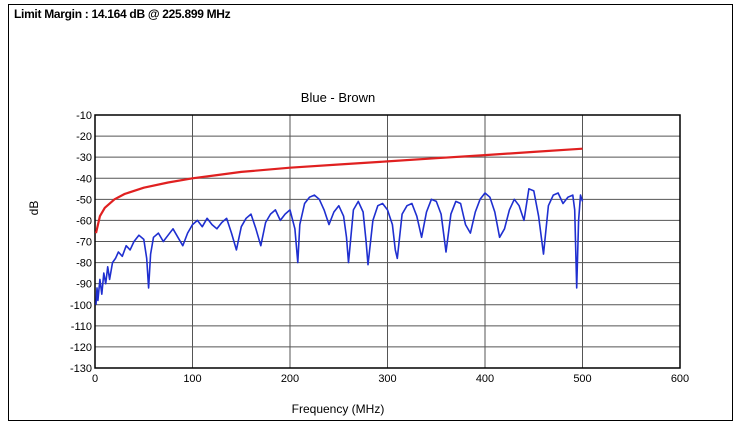 Image resolution: width=735 pixels, height=423 pixels. Describe the element at coordinates (338, 190) in the screenshot. I see `limit-line` at that location.